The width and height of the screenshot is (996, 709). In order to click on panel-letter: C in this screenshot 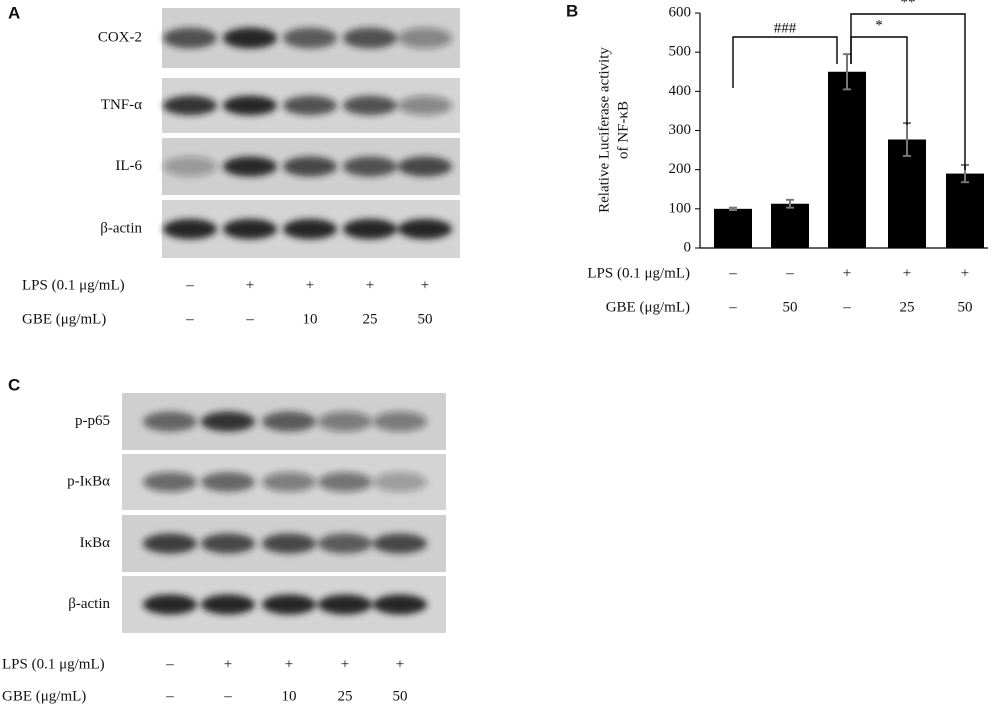, I will do `click(14, 384)`.